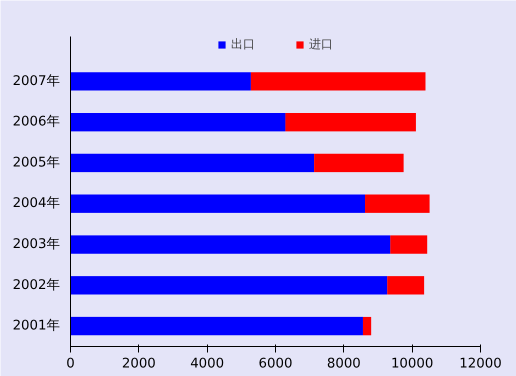  I want to click on y-tick-label: 2001年, so click(36, 326).